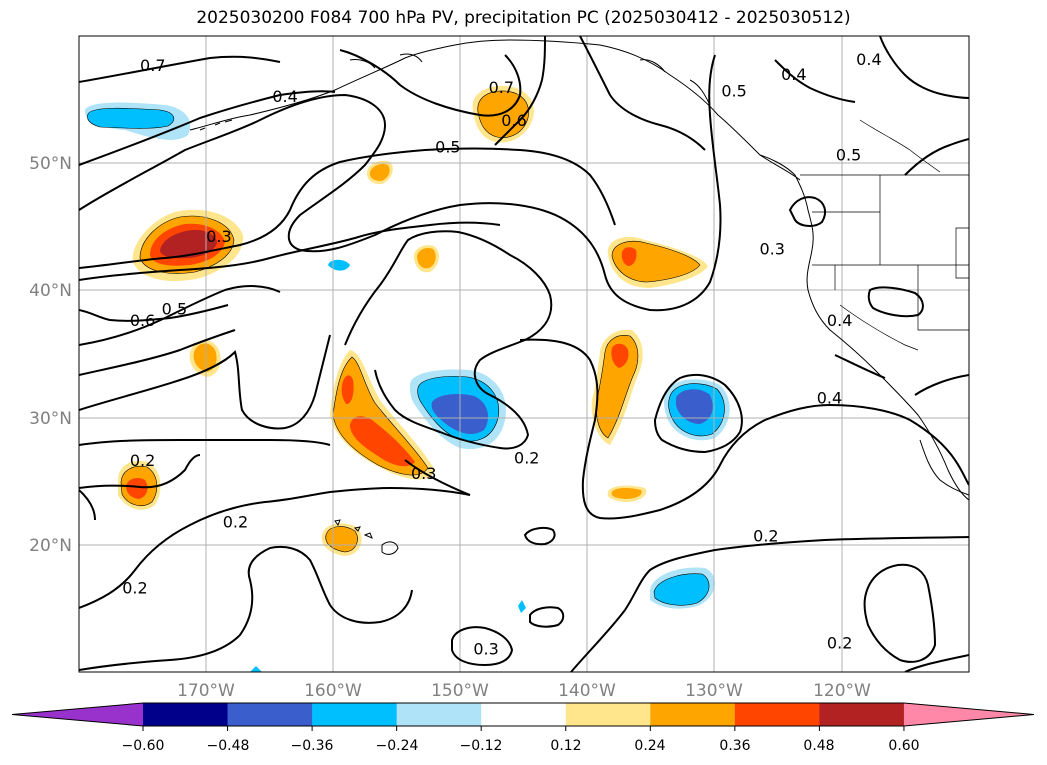 The image size is (1047, 765). Describe the element at coordinates (944, 467) in the screenshot. I see `baja-coast` at that location.